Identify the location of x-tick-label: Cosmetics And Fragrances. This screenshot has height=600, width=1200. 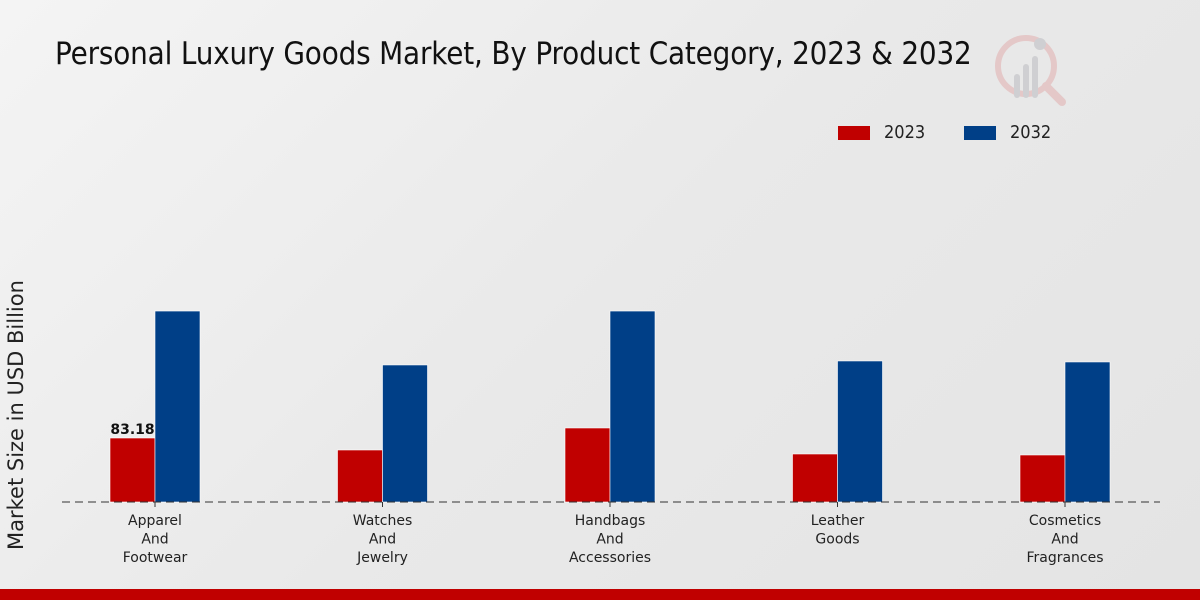
(1064, 539).